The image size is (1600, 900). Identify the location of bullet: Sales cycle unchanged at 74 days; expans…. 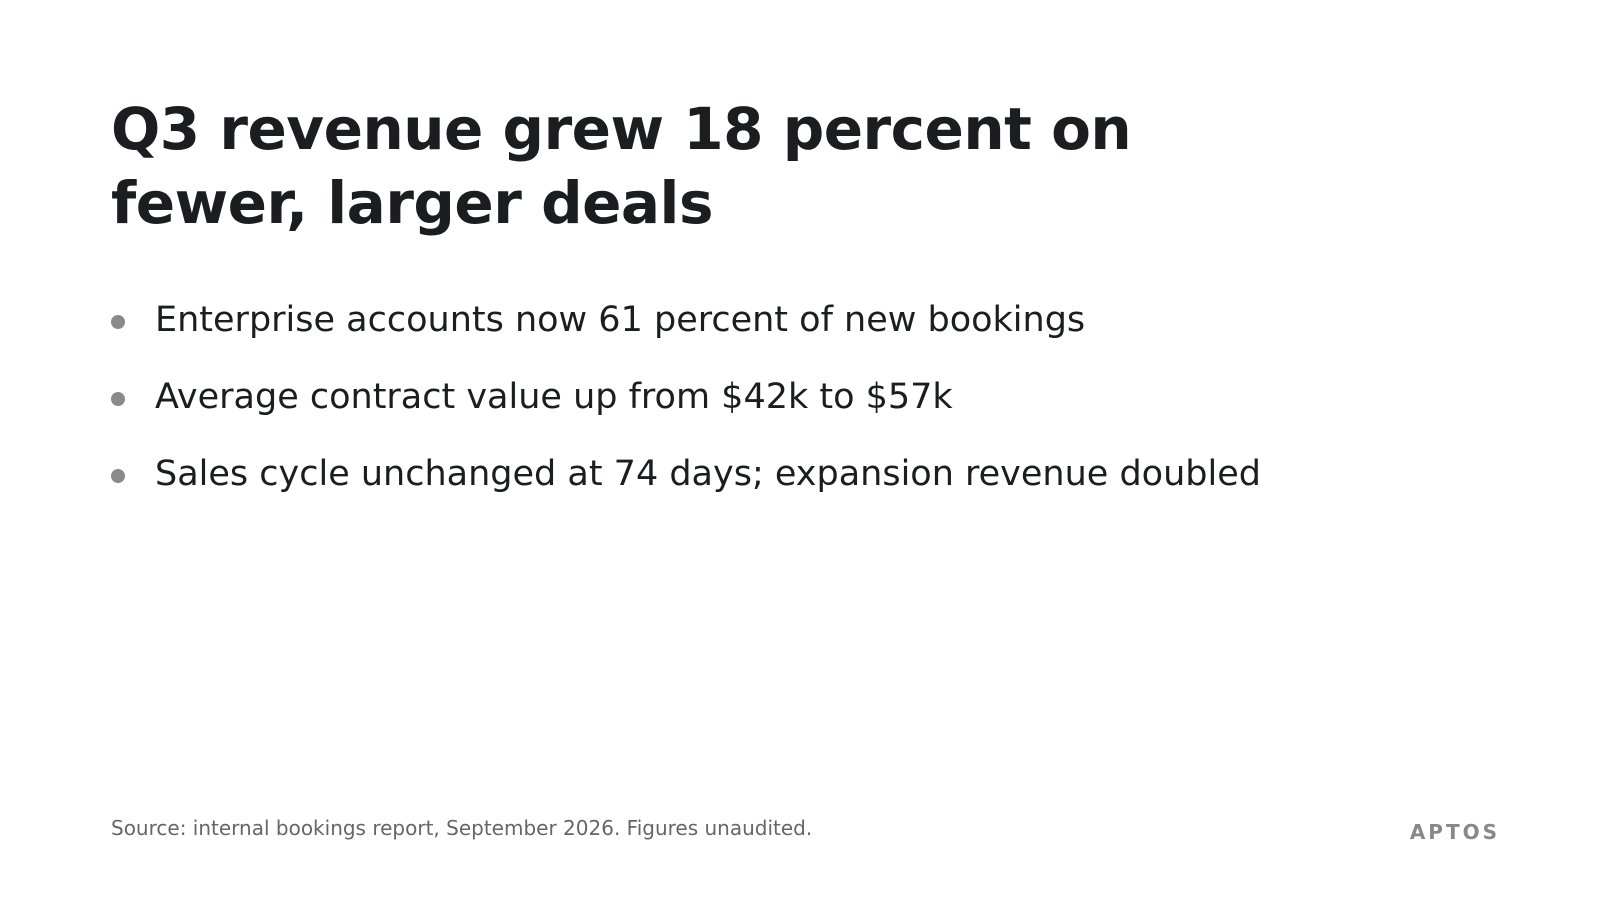
(686, 474).